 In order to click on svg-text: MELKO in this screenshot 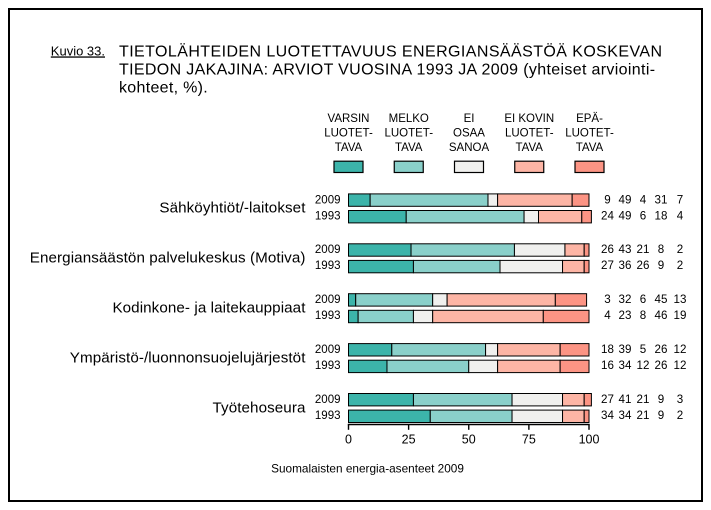, I will do `click(409, 119)`.